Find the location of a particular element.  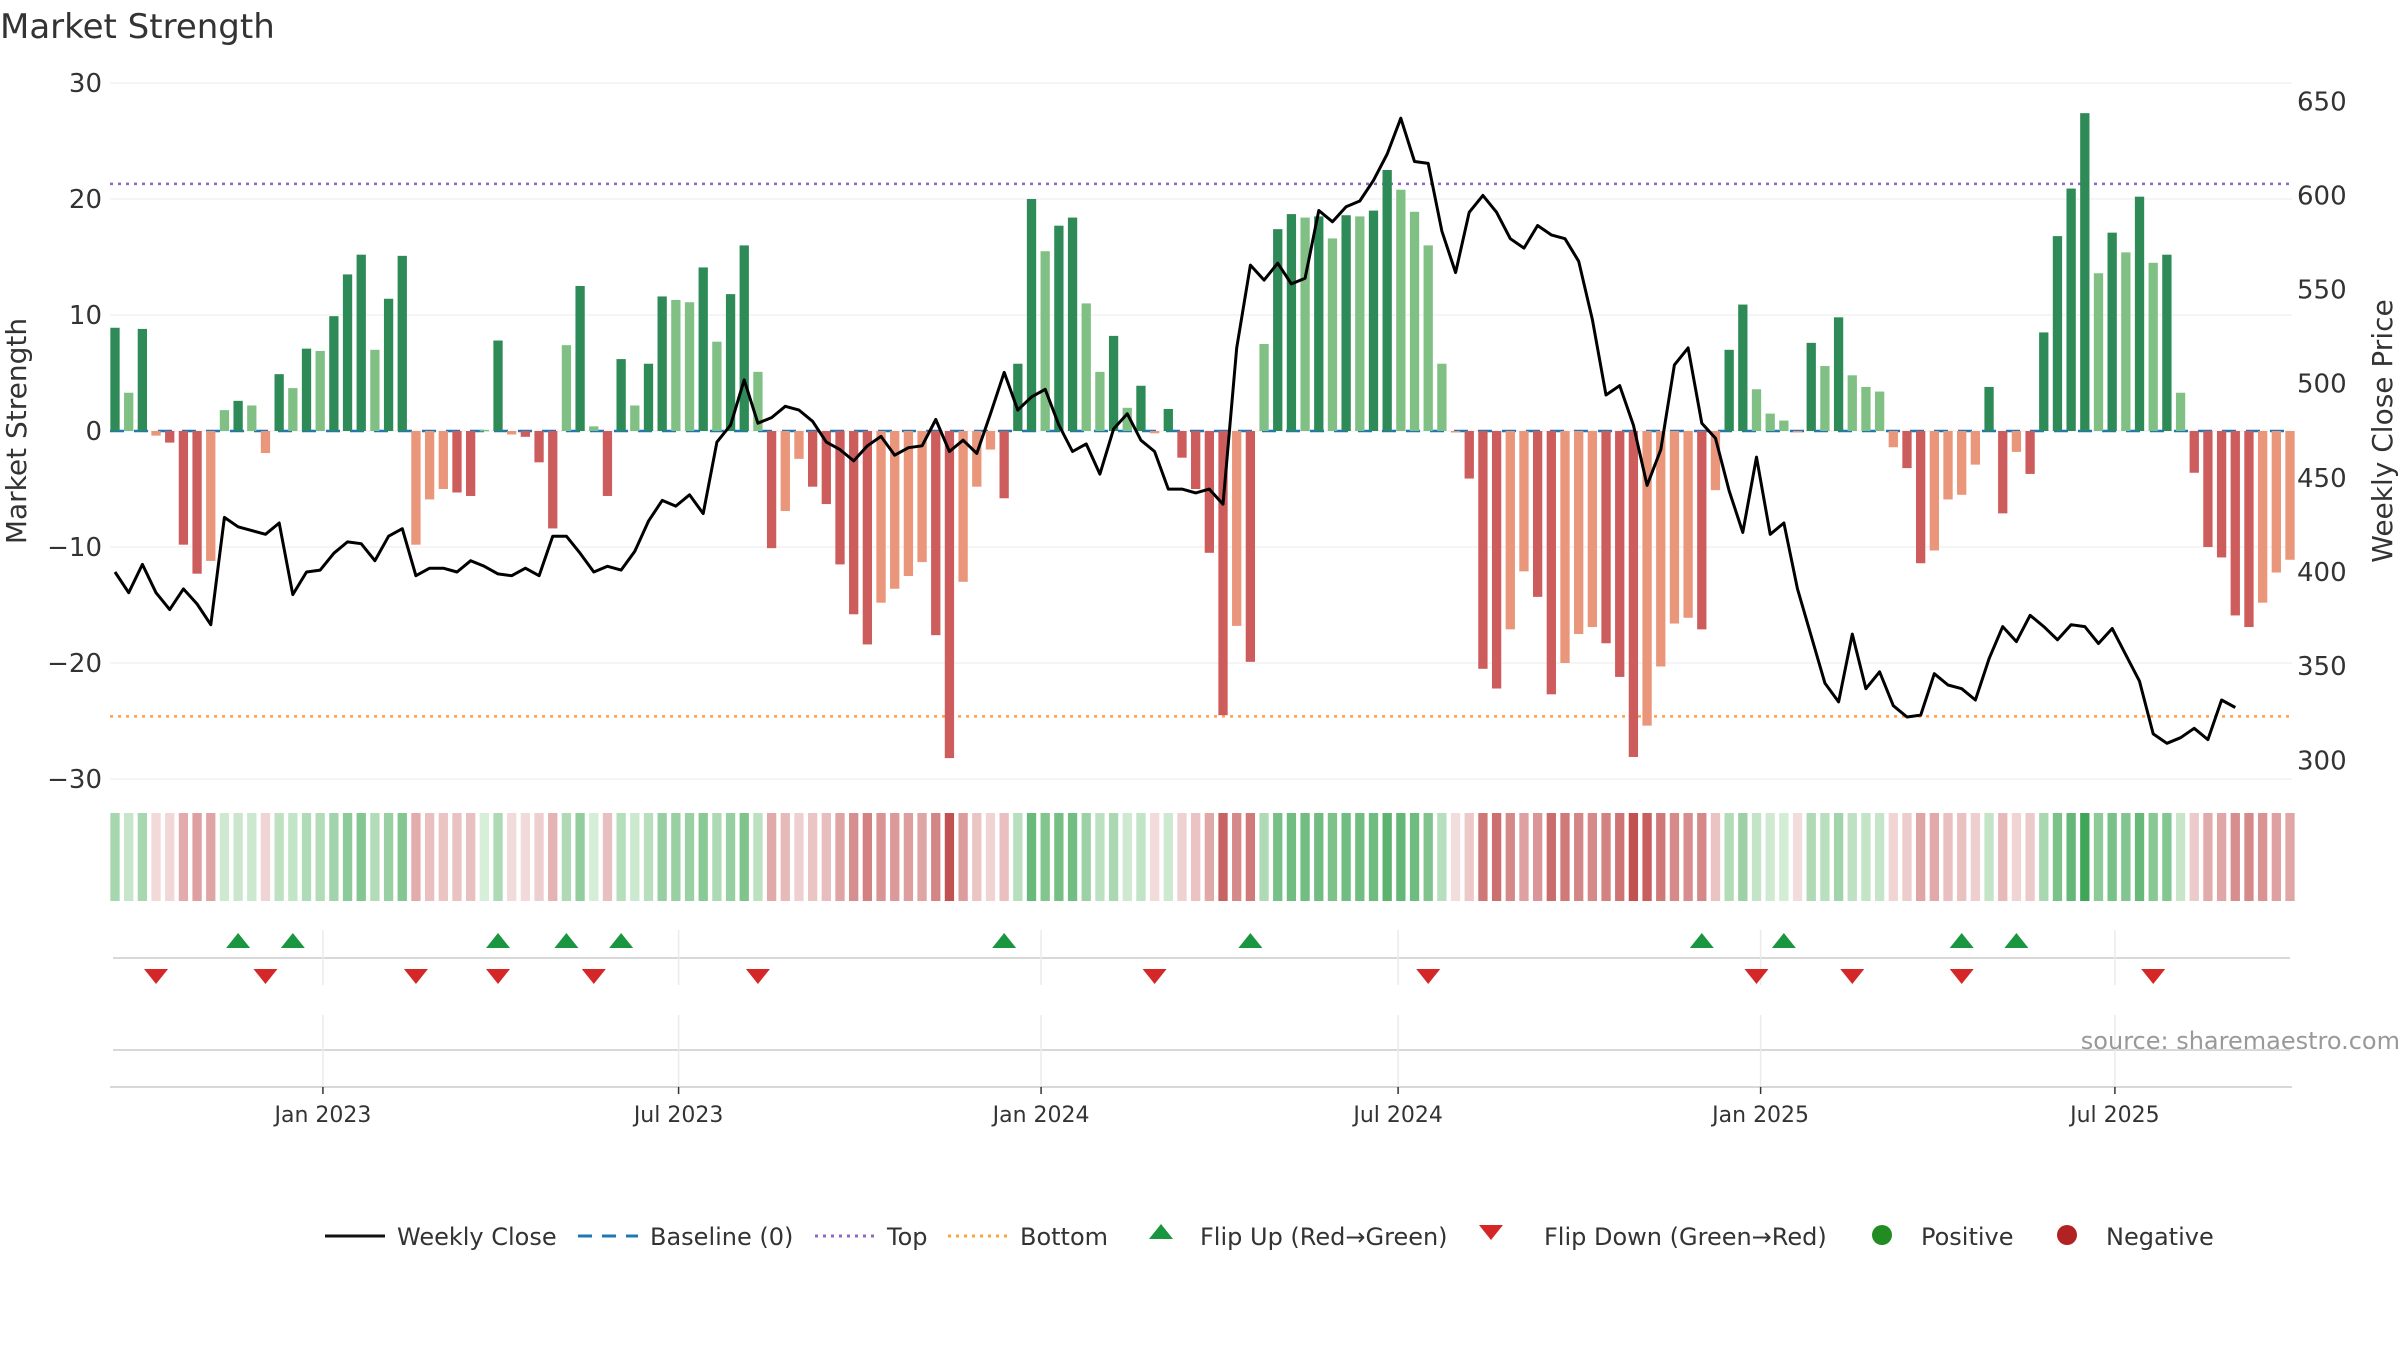

right-tick-label: 650 is located at coordinates (2322, 102).